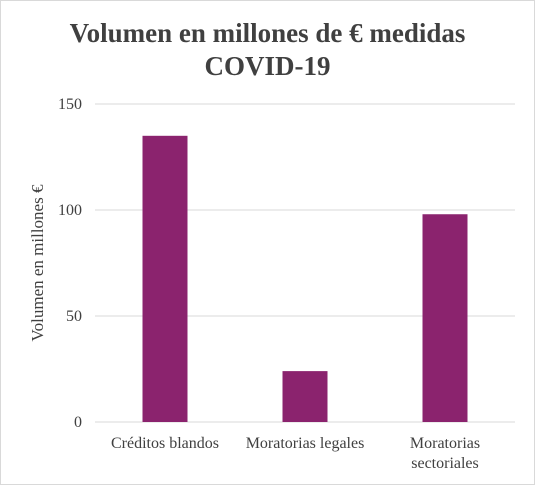  I want to click on y-tick-label: 150, so click(70, 104).